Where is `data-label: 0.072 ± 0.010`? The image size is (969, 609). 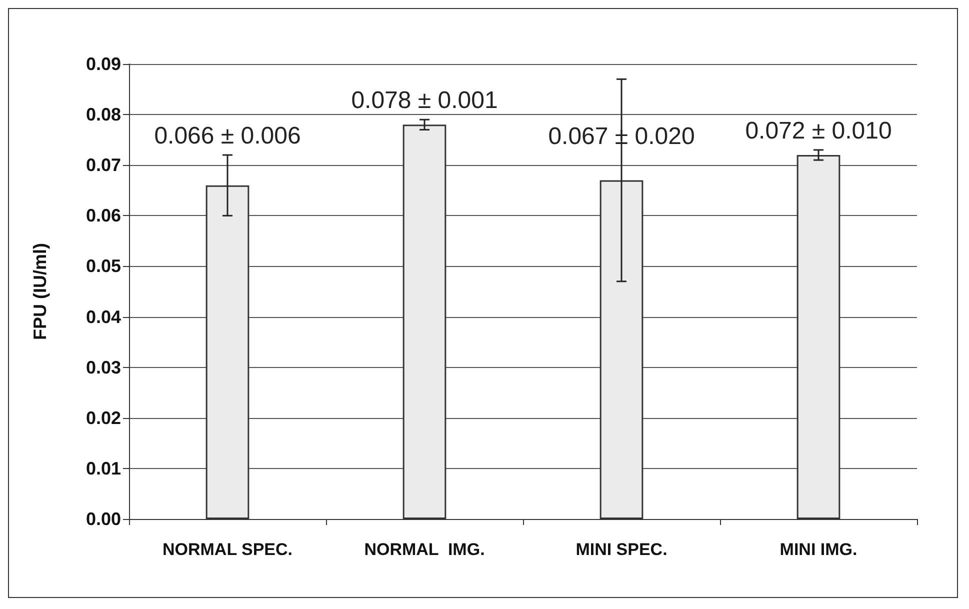
data-label: 0.072 ± 0.010 is located at coordinates (818, 130).